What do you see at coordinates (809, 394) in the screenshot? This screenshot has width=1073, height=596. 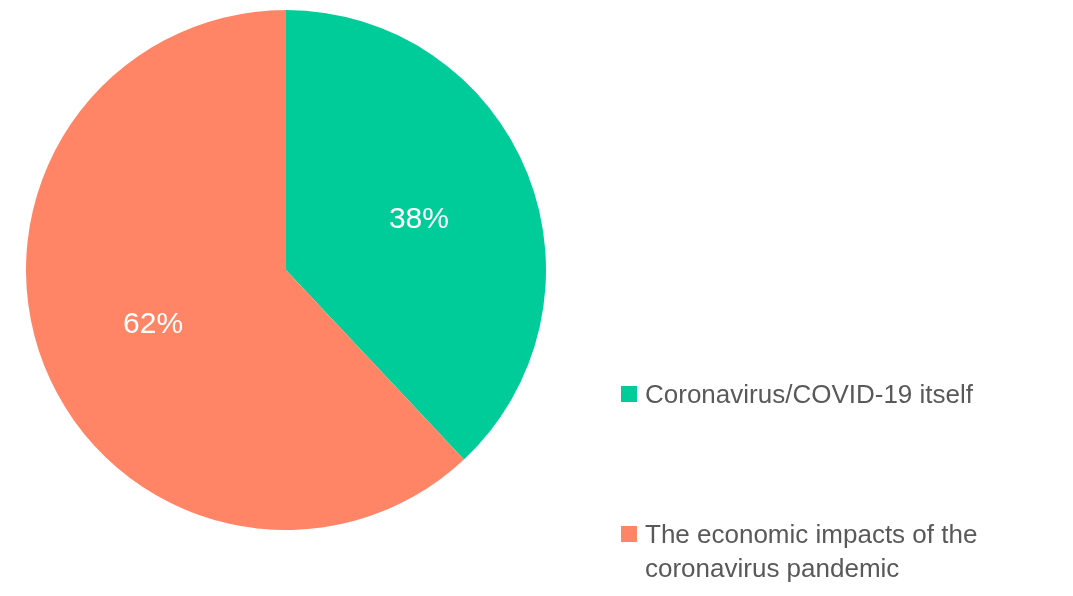 I see `legend-label: Coronavirus/COVID-19 itself` at bounding box center [809, 394].